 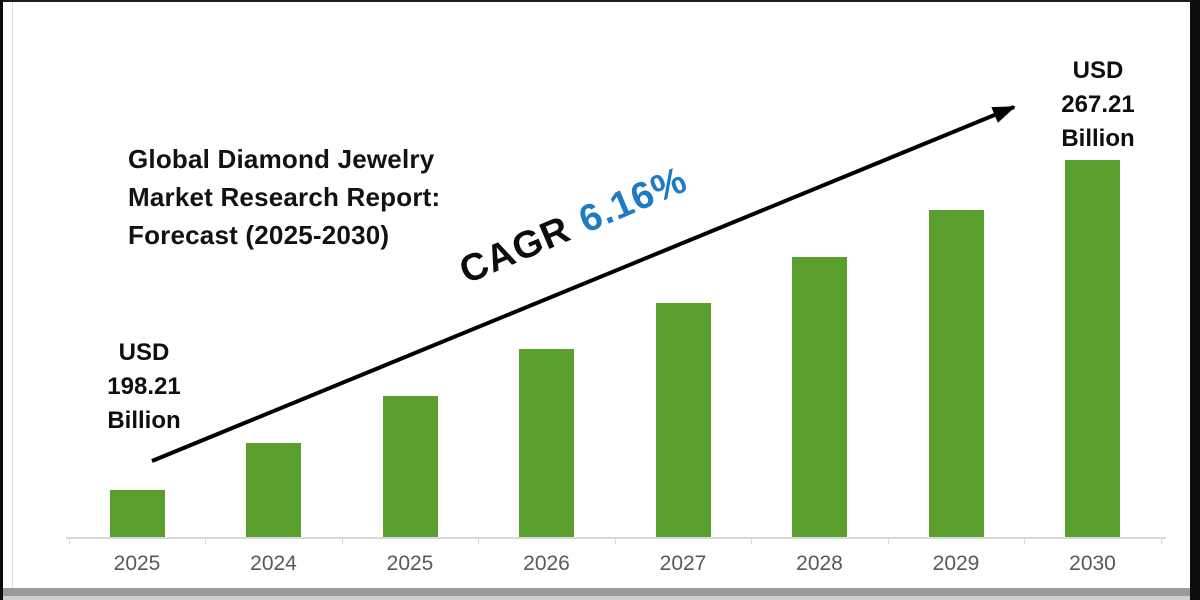 What do you see at coordinates (284, 197) in the screenshot?
I see `title-line-2: Market Research Report:` at bounding box center [284, 197].